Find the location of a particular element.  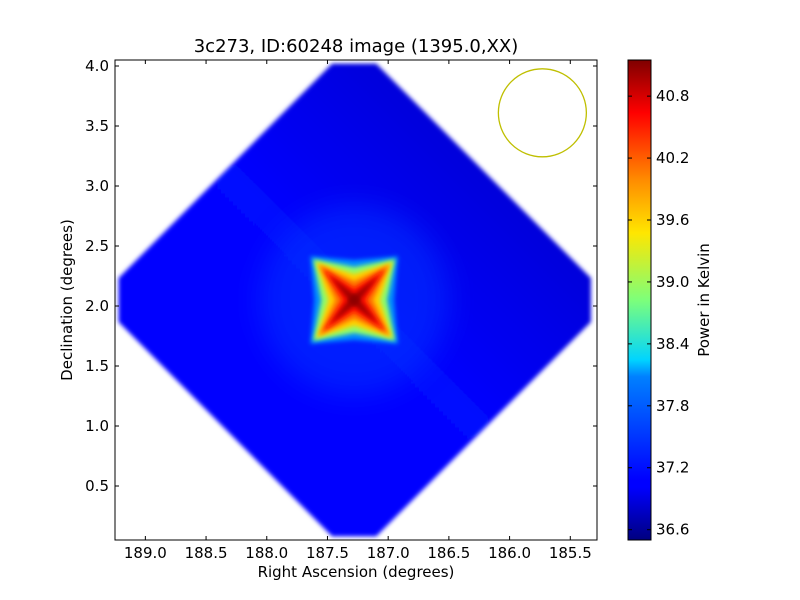

beam-ellipse is located at coordinates (542, 113).